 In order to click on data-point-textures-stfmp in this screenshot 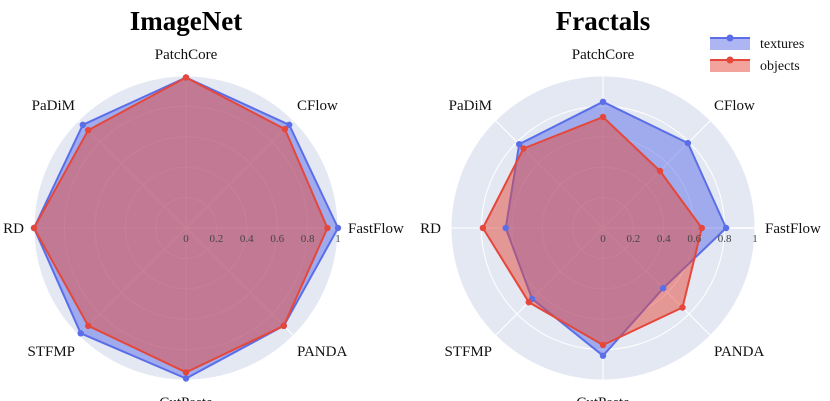, I will do `click(80, 333)`.